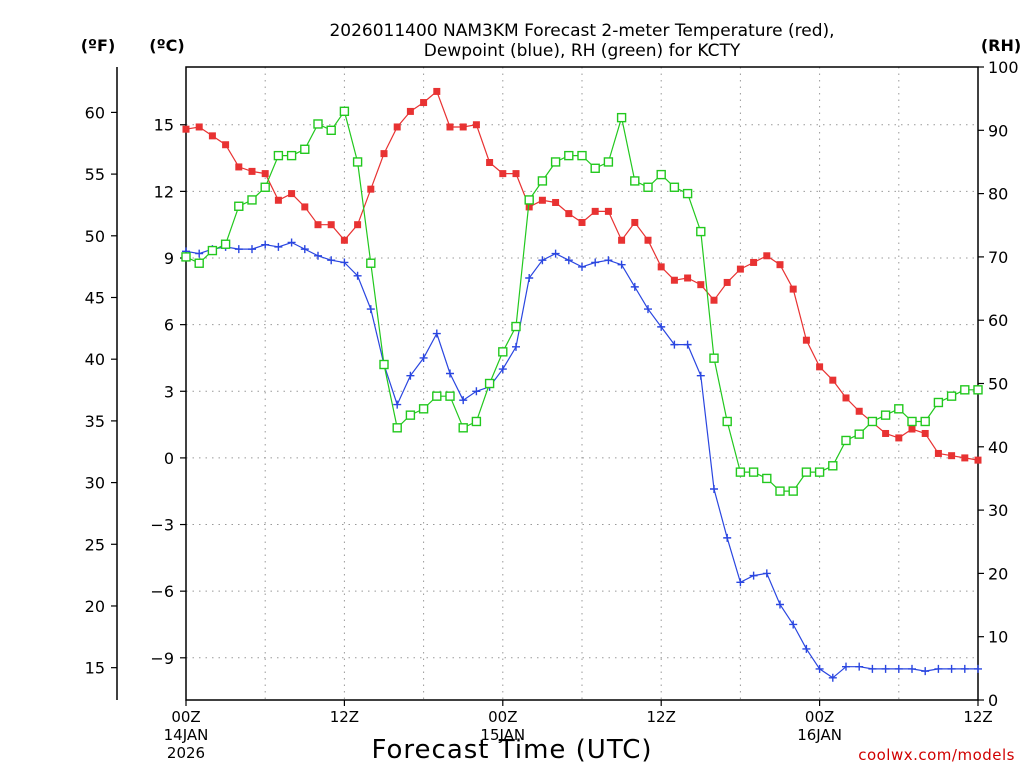 Image resolution: width=1024 pixels, height=768 pixels. I want to click on tick-label-rh: 60, so click(998, 320).